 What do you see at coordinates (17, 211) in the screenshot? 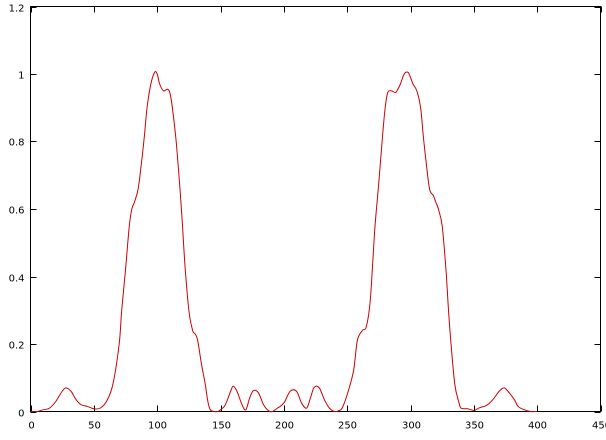
I see `y-tick-label: 0.6` at bounding box center [17, 211].